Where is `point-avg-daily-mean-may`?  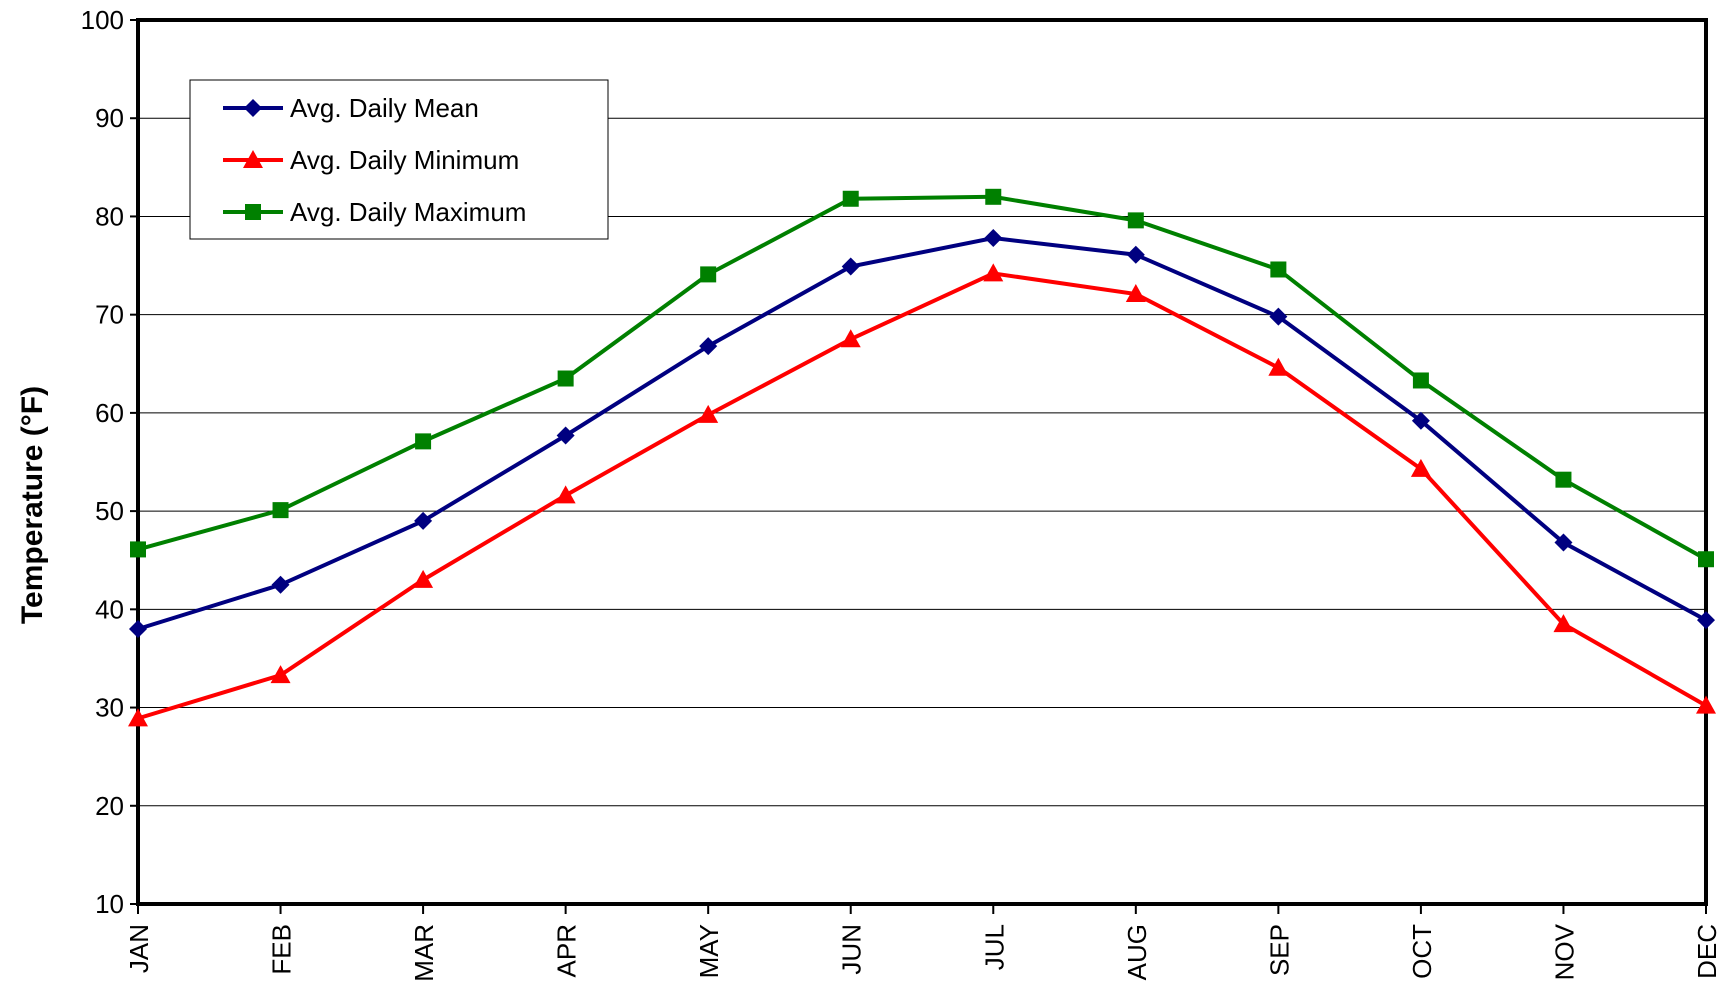
point-avg-daily-mean-may is located at coordinates (708, 346).